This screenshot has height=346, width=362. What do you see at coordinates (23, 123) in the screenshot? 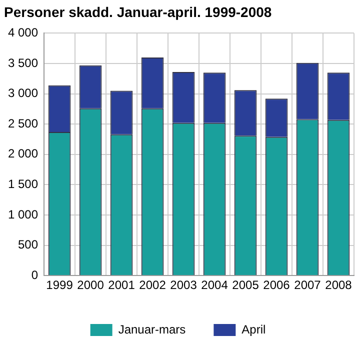
I see `y-tick-label: 2 500` at bounding box center [23, 123].